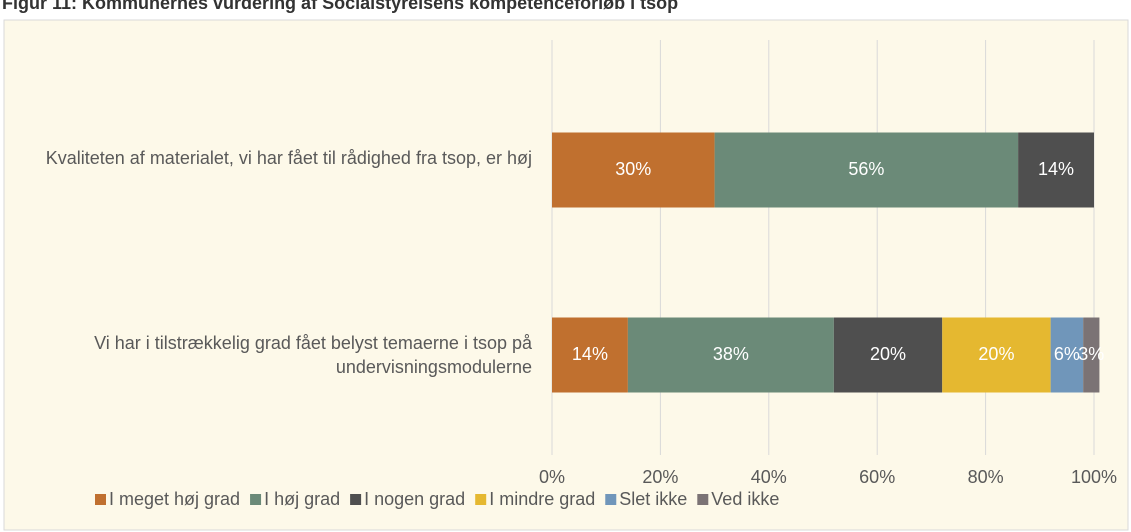  I want to click on legend-label: I høj grad, so click(302, 499).